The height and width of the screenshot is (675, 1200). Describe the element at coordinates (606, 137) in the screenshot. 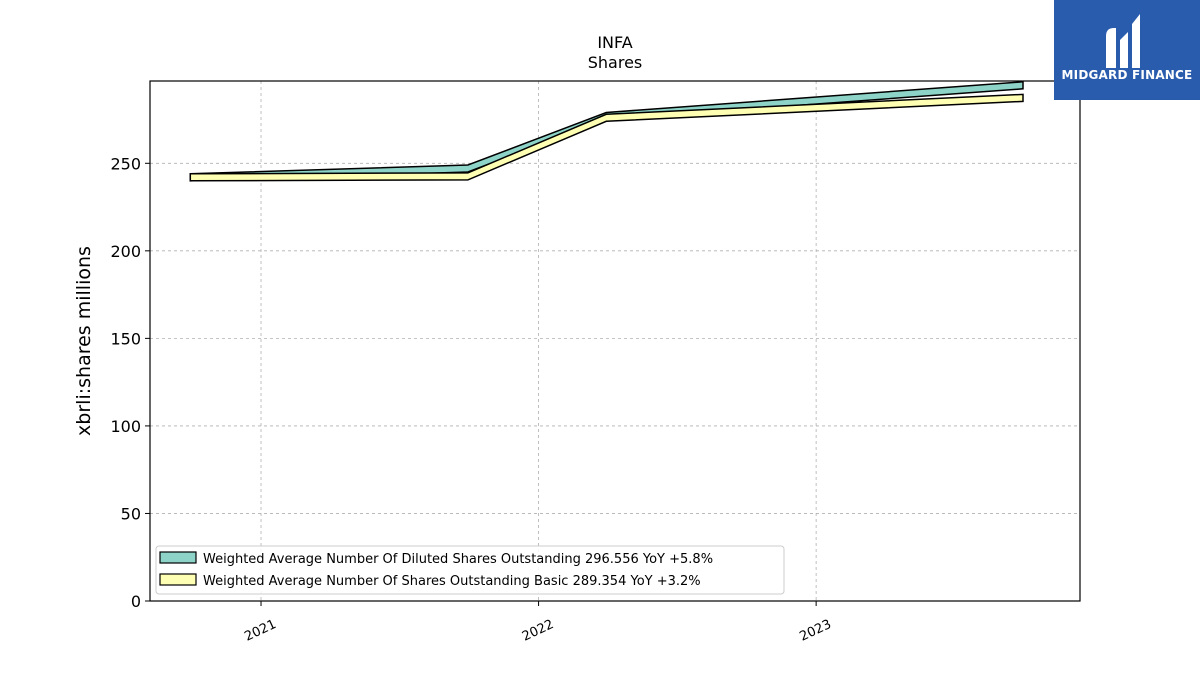

I see `series-band-basic` at that location.